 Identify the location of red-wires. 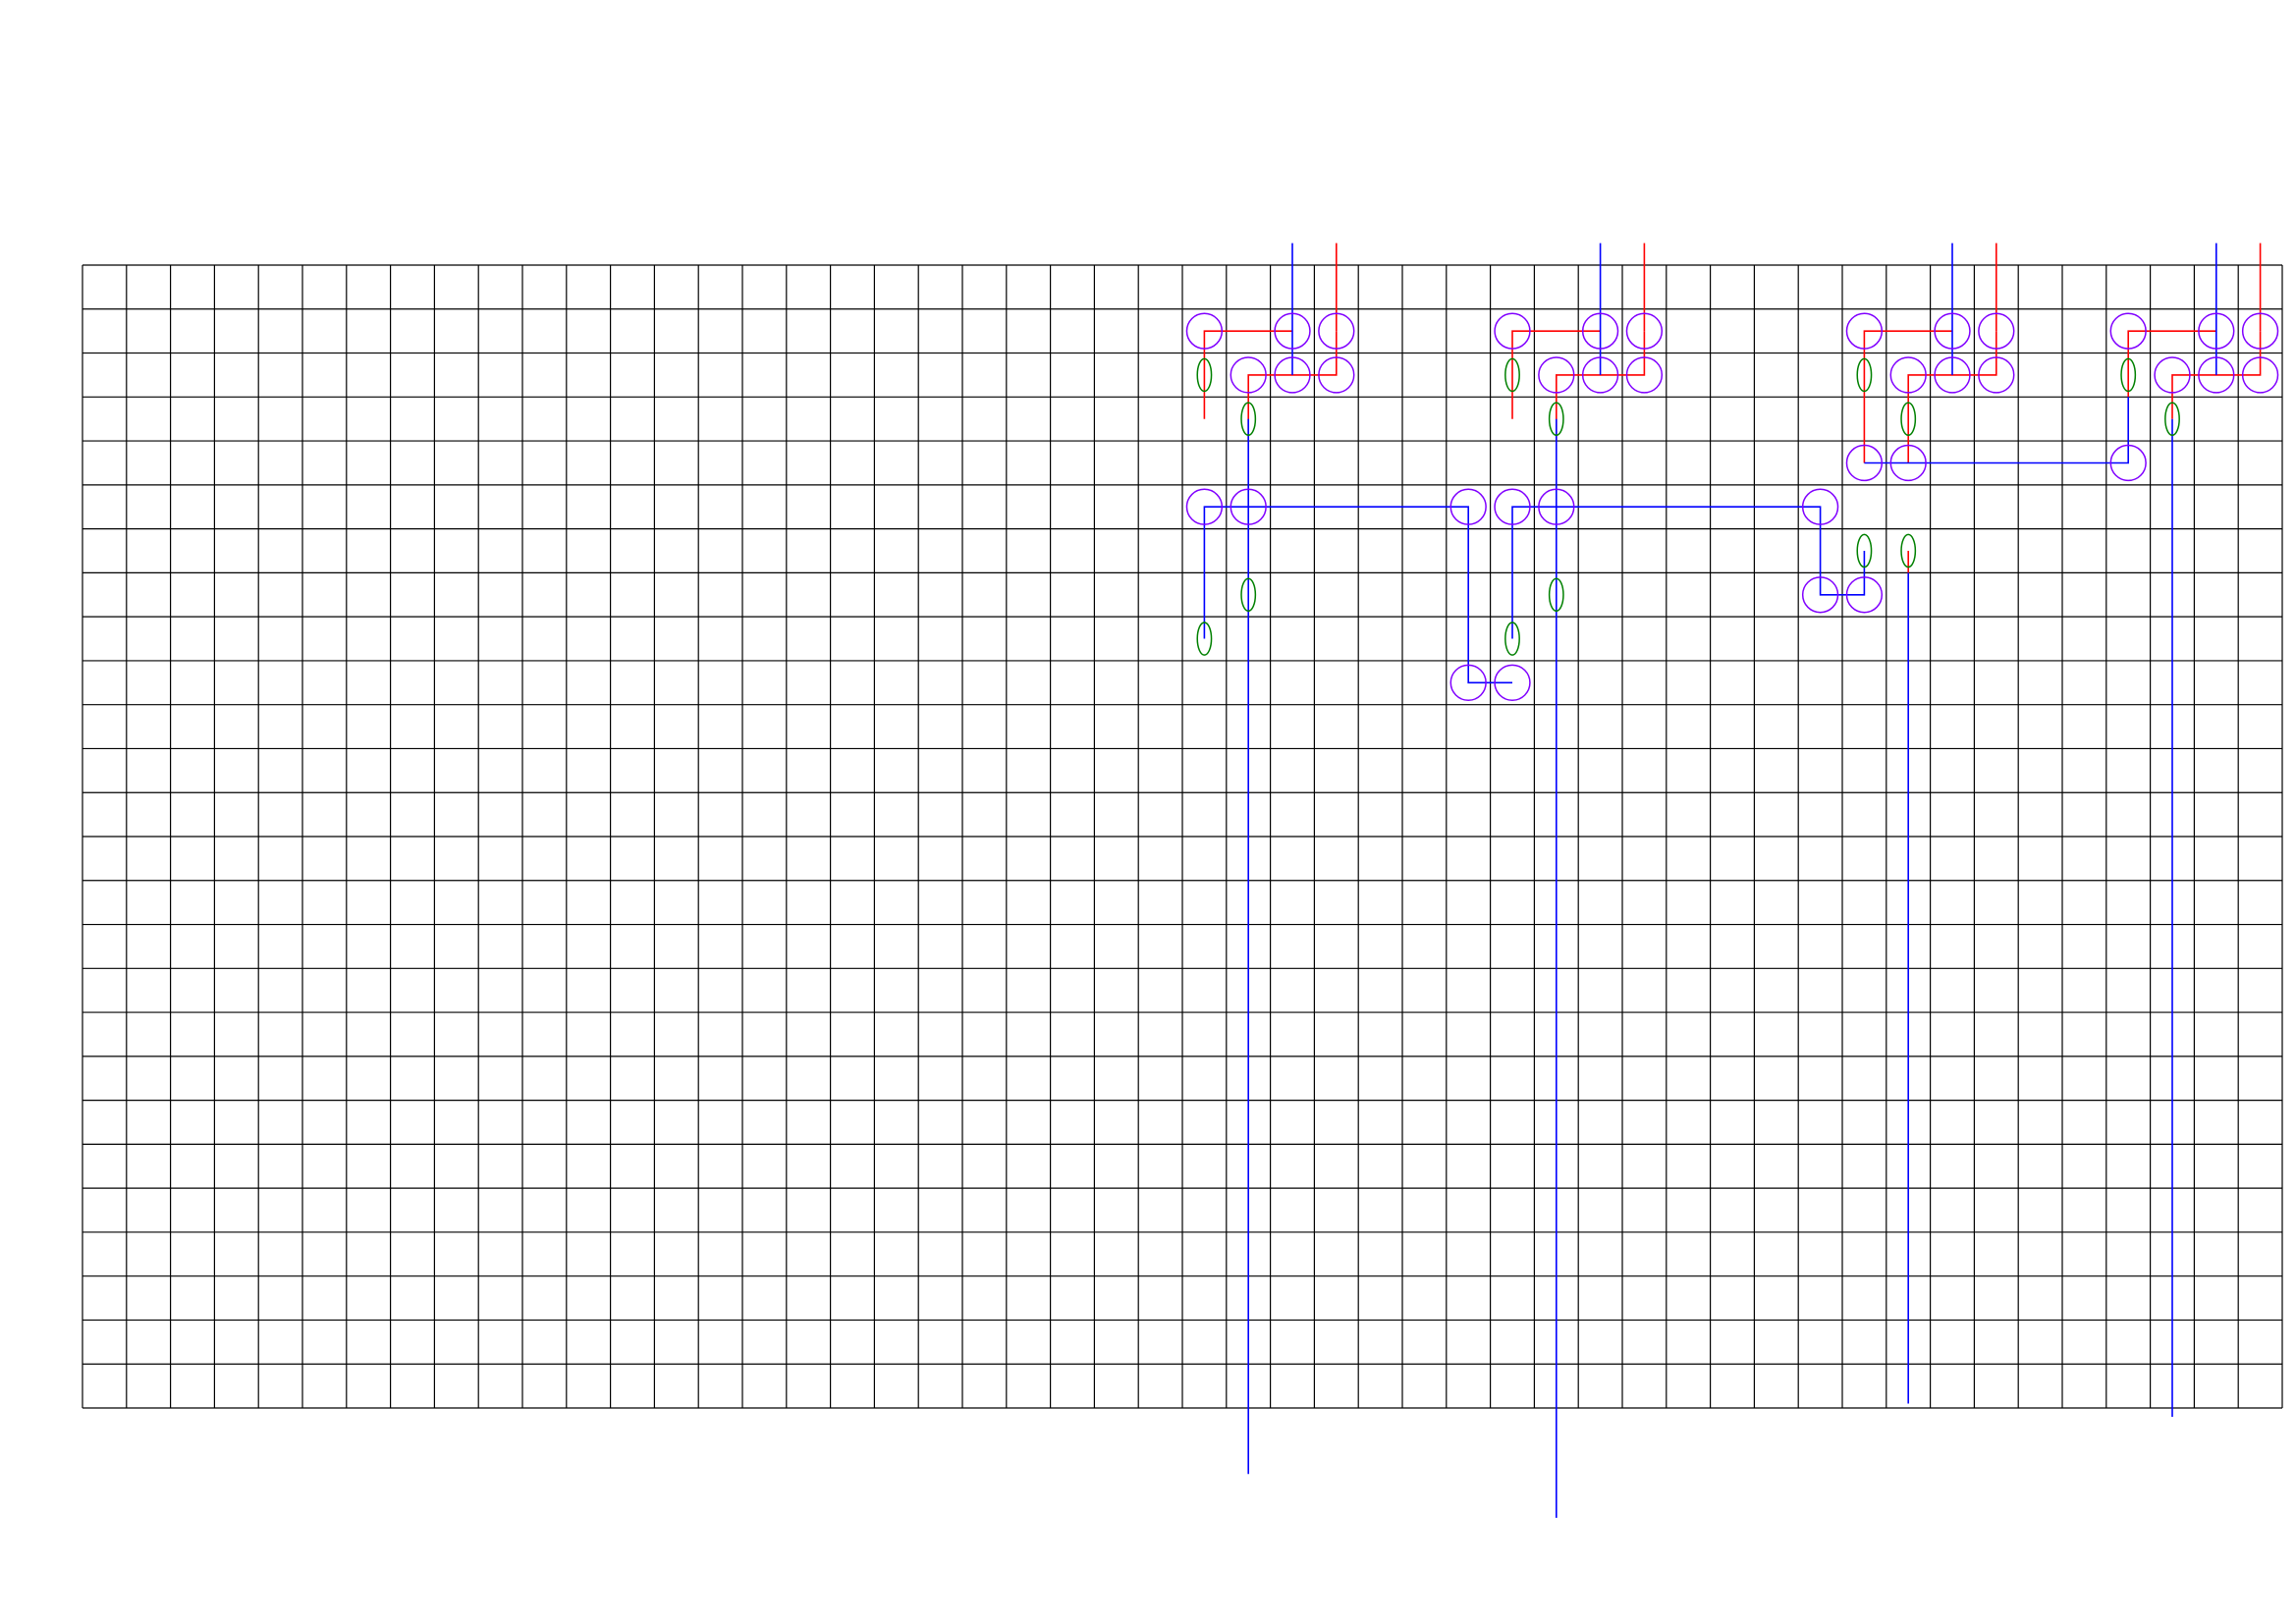
(1732, 408).